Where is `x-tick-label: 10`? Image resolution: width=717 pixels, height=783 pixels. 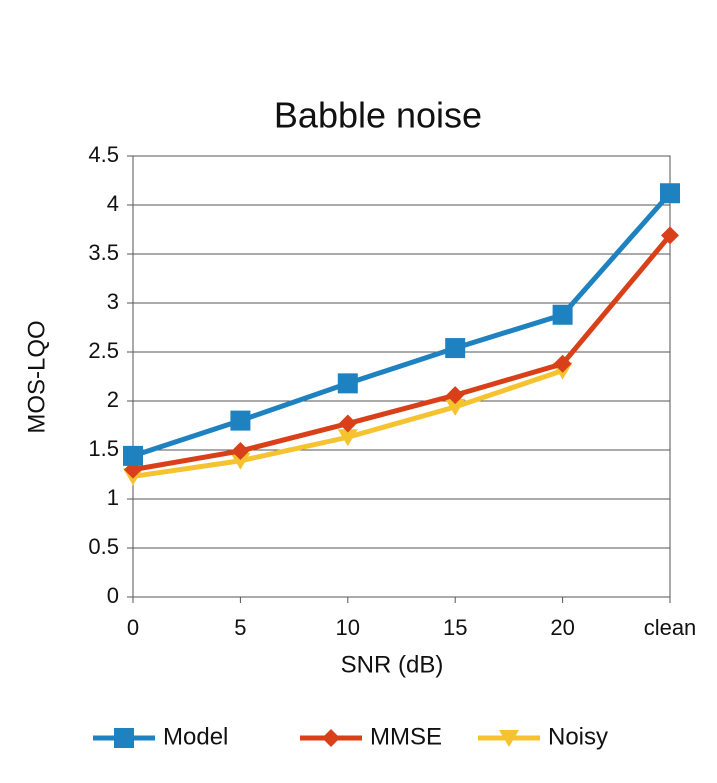 x-tick-label: 10 is located at coordinates (348, 627).